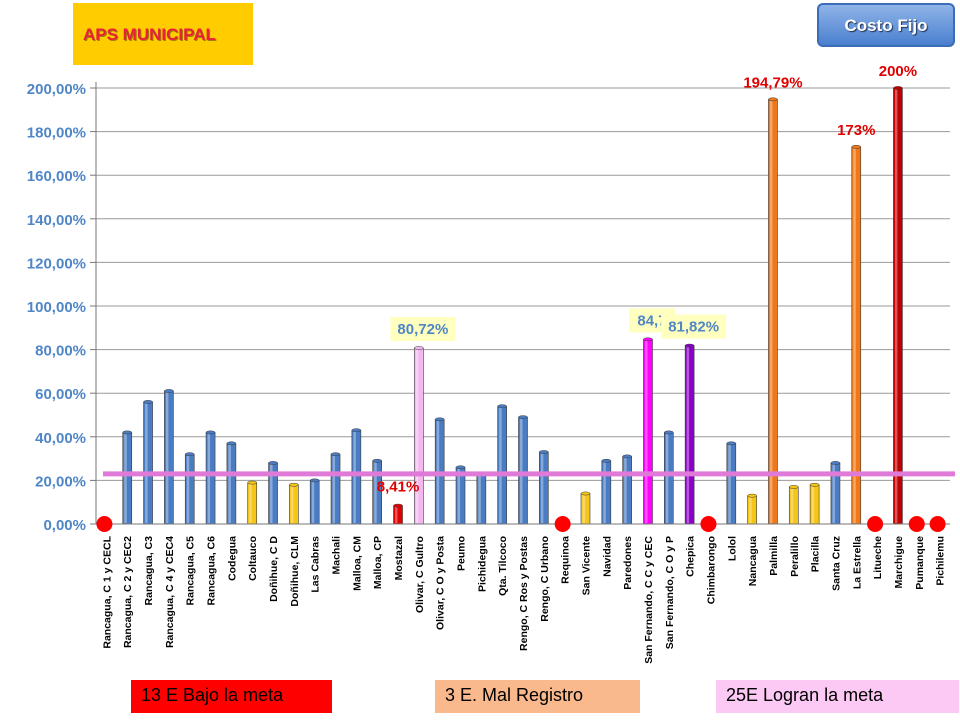 Image resolution: width=960 pixels, height=720 pixels. Describe the element at coordinates (537, 696) in the screenshot. I see `legend-bad-record: 3 E. Mal Registro` at that location.